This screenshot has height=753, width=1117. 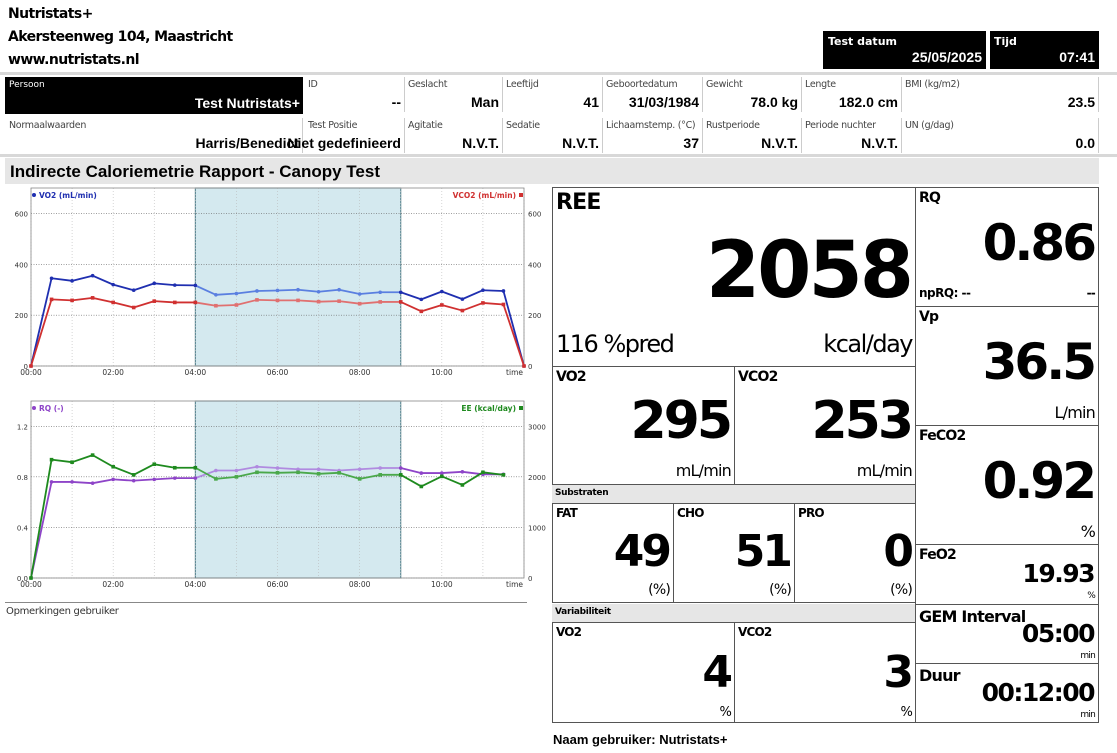 What do you see at coordinates (522, 84) in the screenshot?
I see `row1-field-label: Leeftijd` at bounding box center [522, 84].